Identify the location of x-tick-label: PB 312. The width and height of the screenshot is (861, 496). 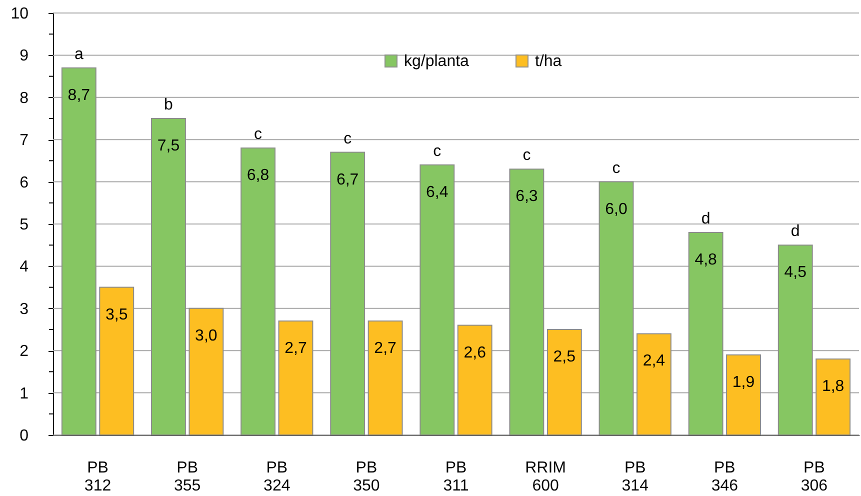
(98, 477).